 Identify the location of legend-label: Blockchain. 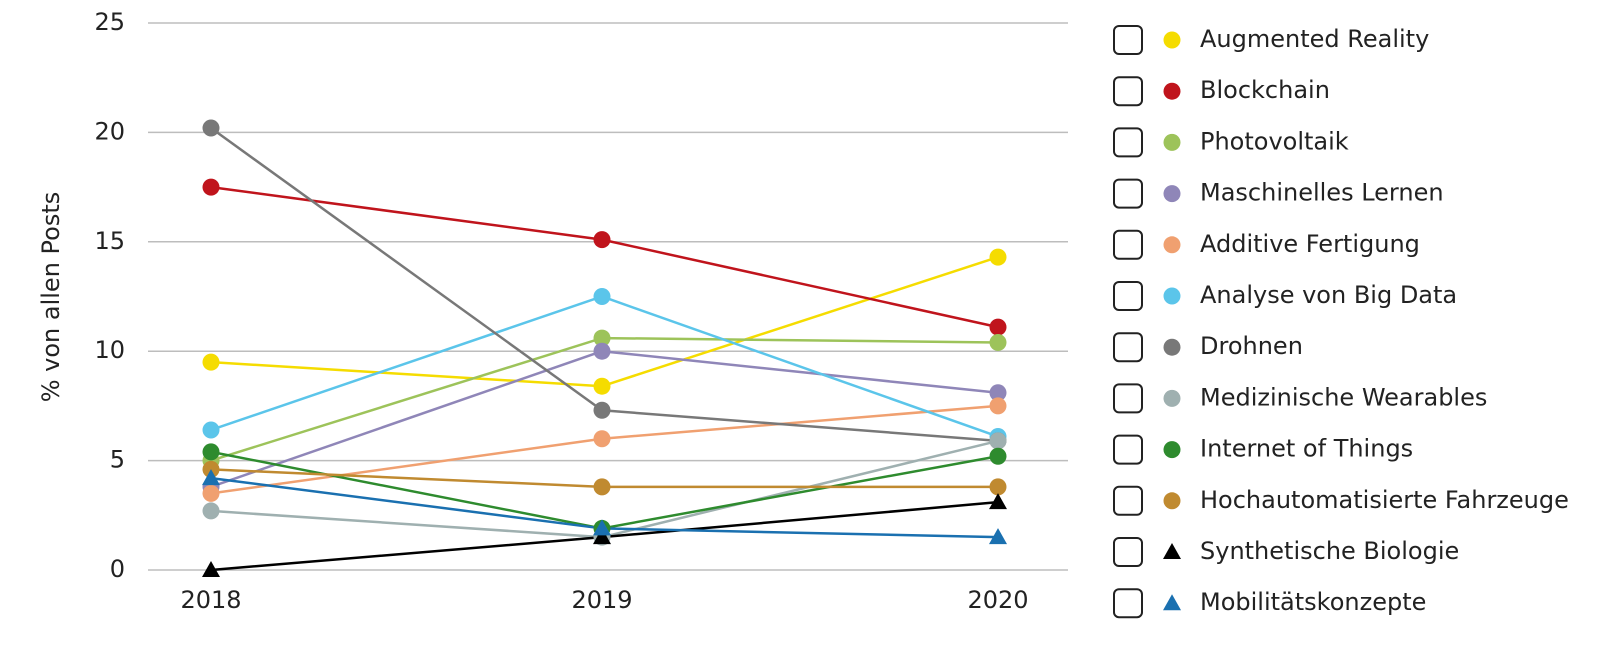
(1265, 90).